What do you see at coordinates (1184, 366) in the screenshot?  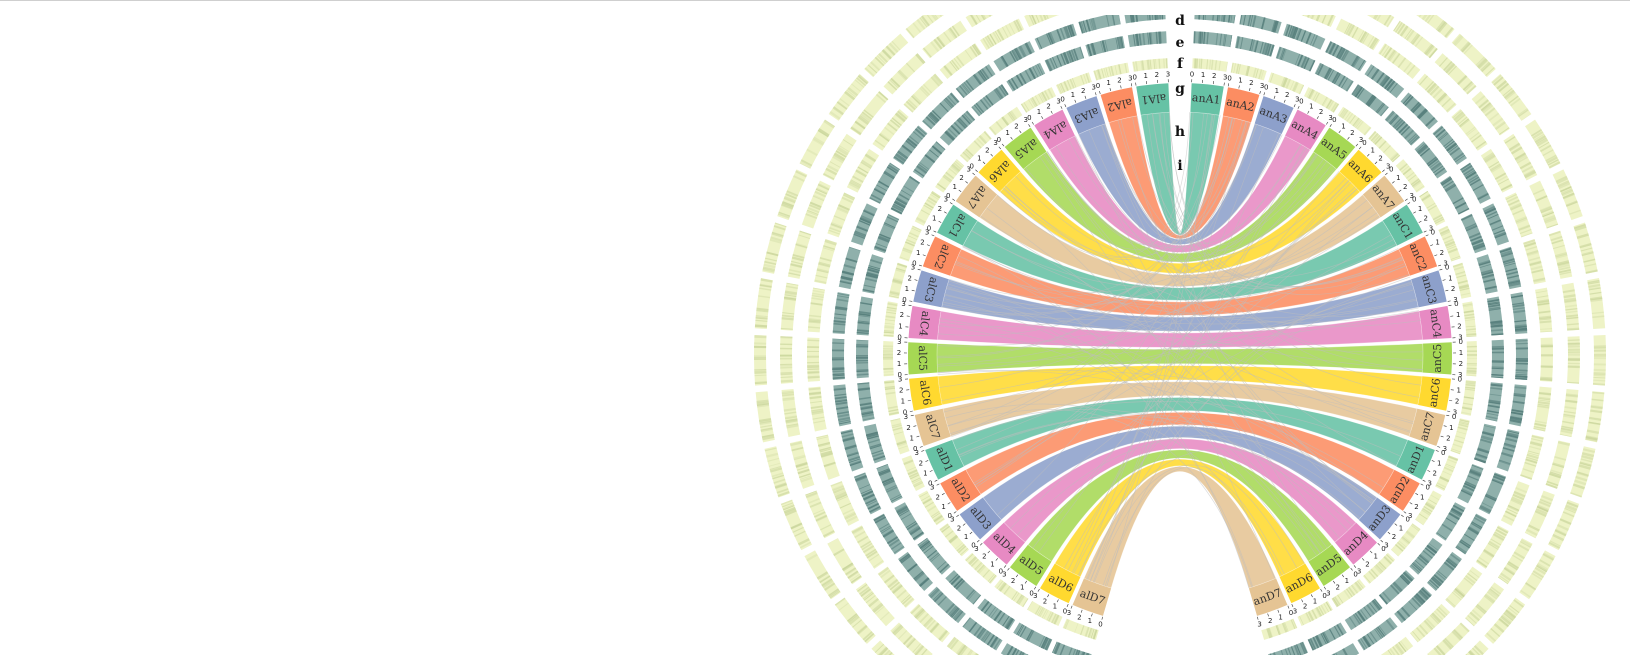 I see `grey-link` at bounding box center [1184, 366].